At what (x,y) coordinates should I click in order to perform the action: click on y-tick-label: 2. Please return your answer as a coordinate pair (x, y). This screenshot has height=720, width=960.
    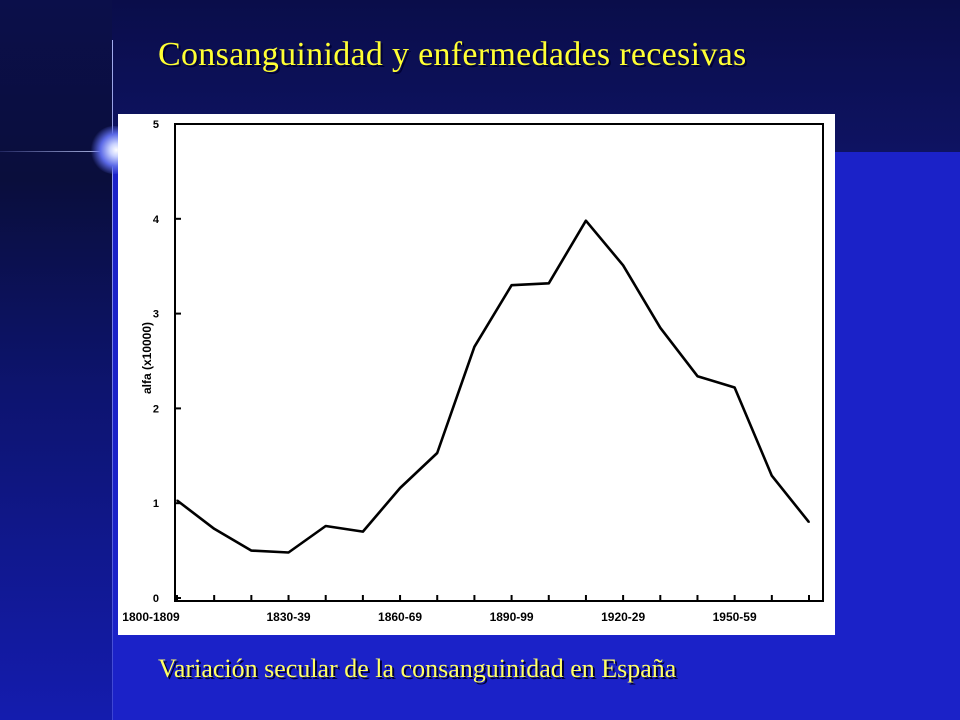
    Looking at the image, I should click on (156, 409).